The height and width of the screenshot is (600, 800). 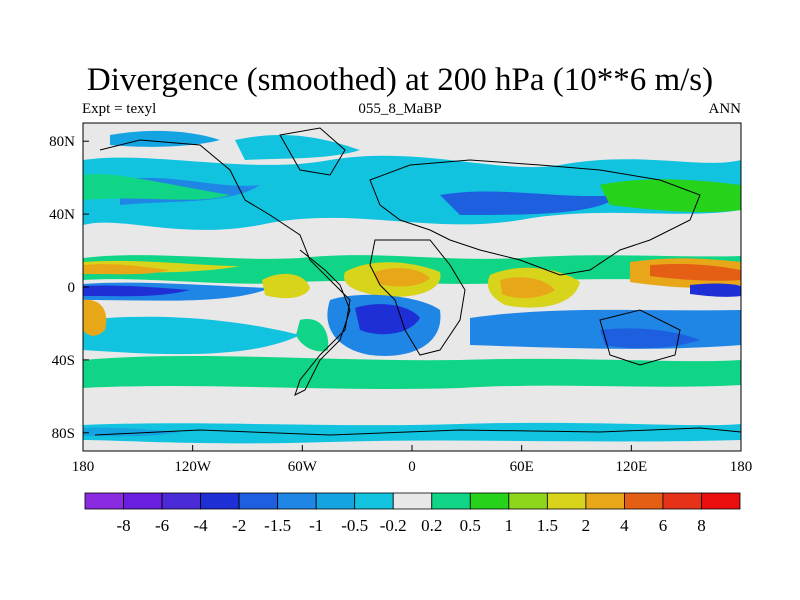 What do you see at coordinates (393, 525) in the screenshot?
I see `colorbar-label: -0.2` at bounding box center [393, 525].